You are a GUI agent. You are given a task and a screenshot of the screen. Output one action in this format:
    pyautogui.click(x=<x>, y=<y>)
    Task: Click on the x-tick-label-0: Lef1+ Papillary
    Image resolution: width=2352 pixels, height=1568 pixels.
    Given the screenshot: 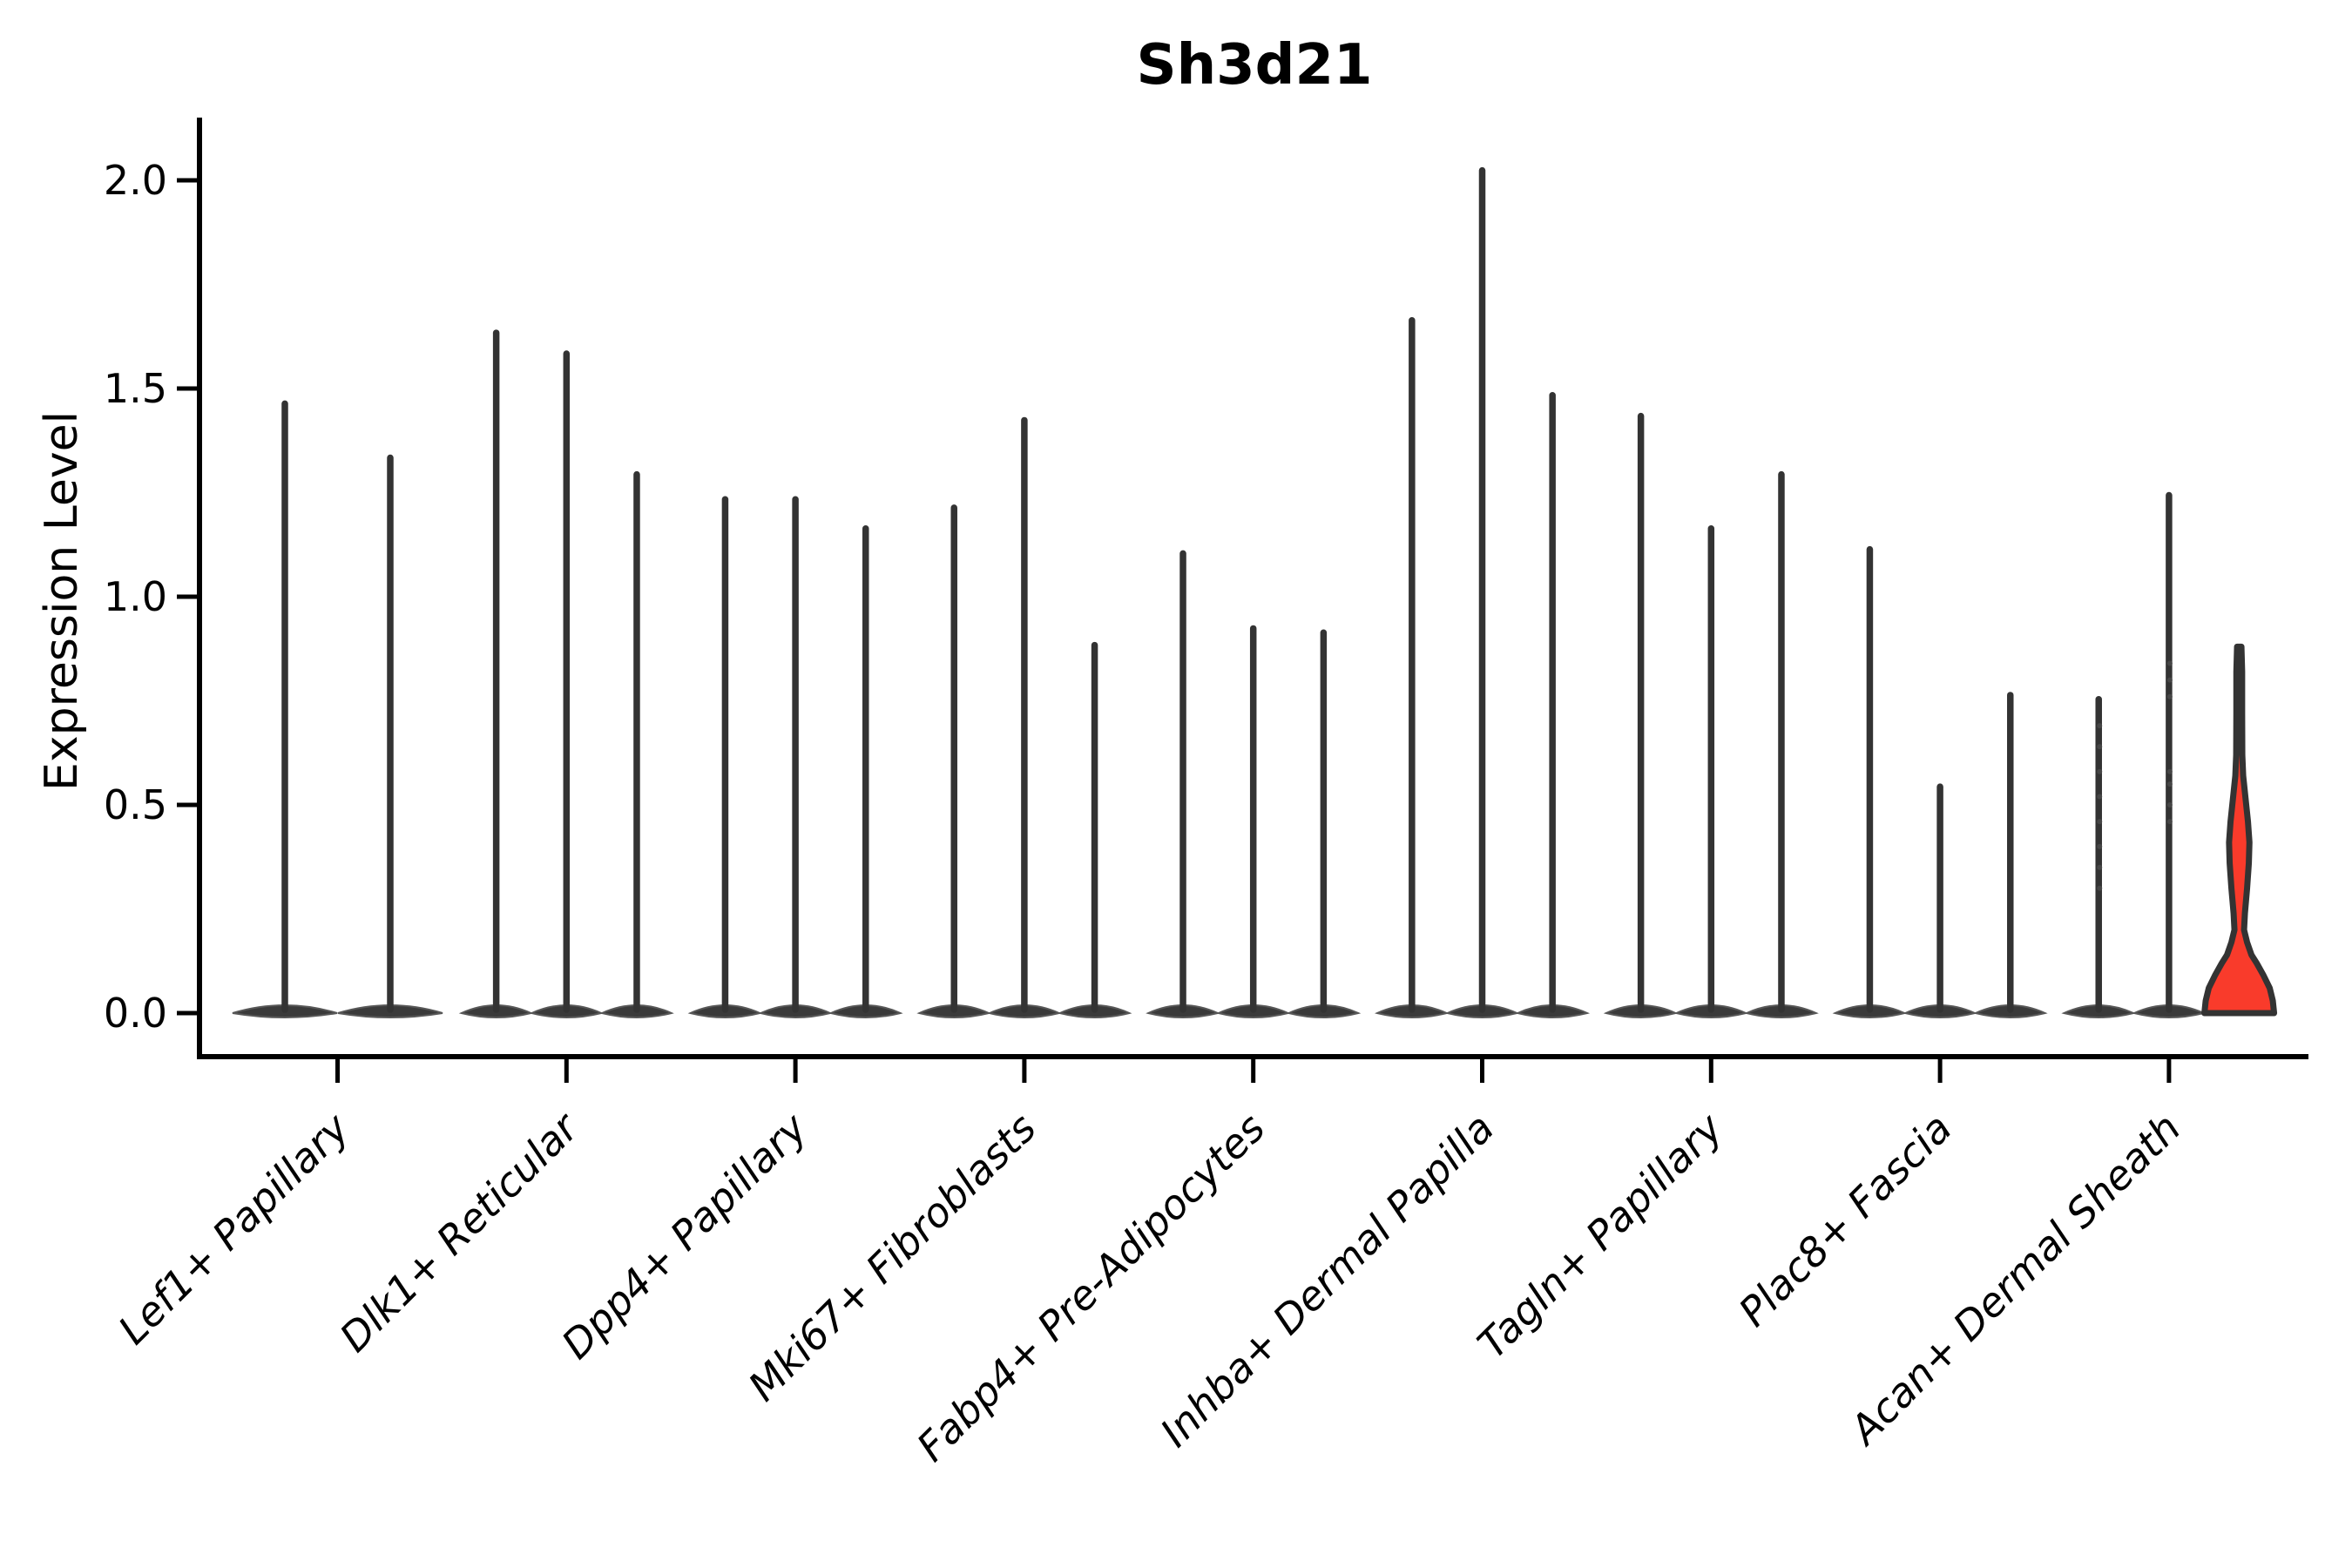 What is the action you would take?
    pyautogui.click(x=233, y=1228)
    